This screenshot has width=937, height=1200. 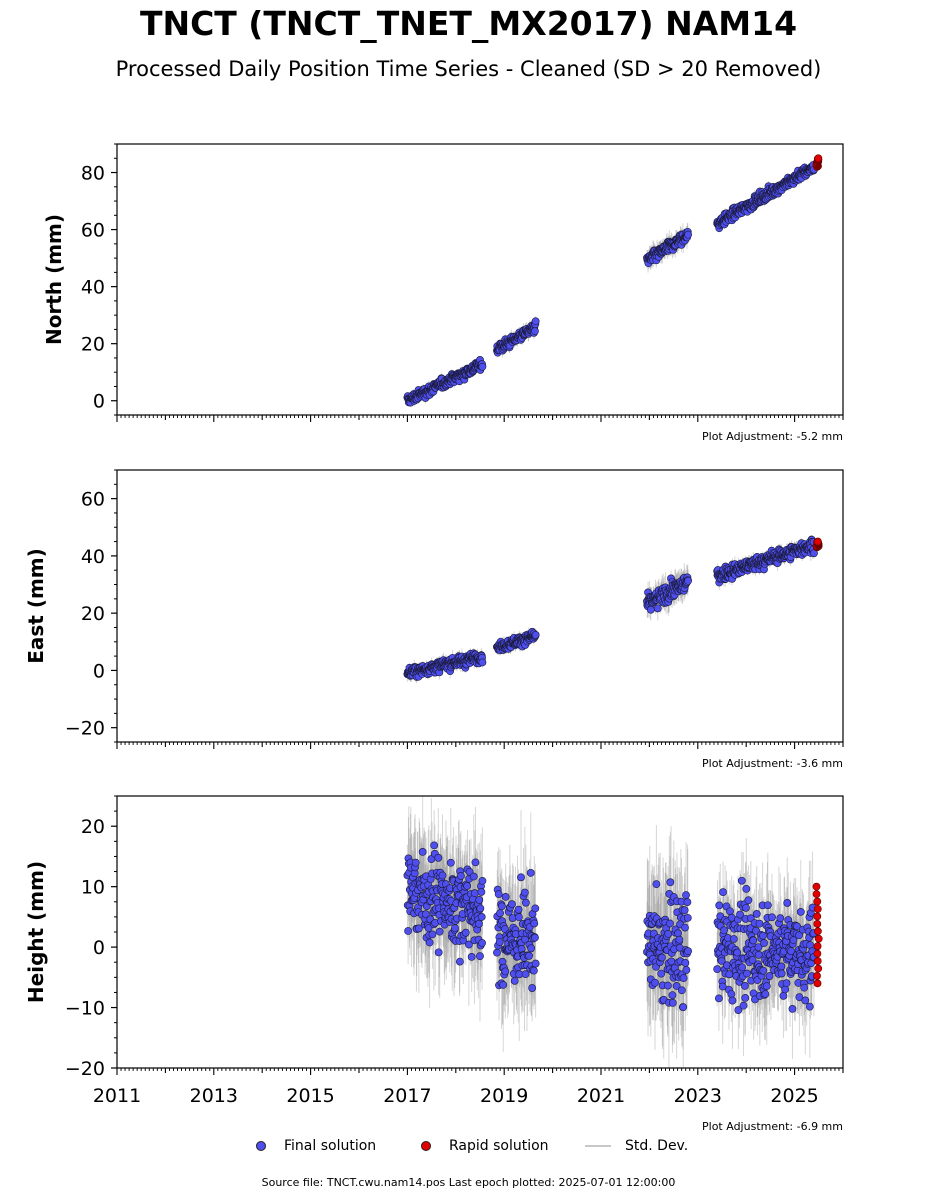 I want to click on y-tick-label: 0, so click(x=99, y=402).